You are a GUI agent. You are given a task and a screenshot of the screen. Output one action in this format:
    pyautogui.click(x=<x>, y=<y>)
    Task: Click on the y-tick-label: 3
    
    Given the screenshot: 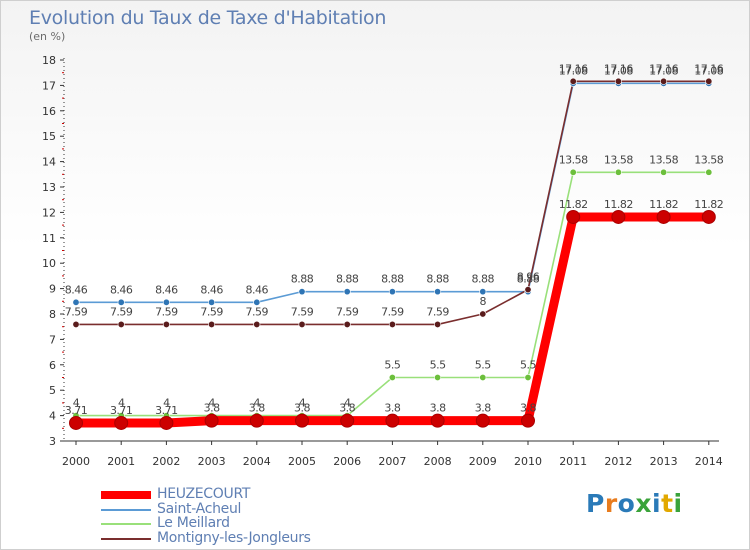 What is the action you would take?
    pyautogui.click(x=52, y=441)
    